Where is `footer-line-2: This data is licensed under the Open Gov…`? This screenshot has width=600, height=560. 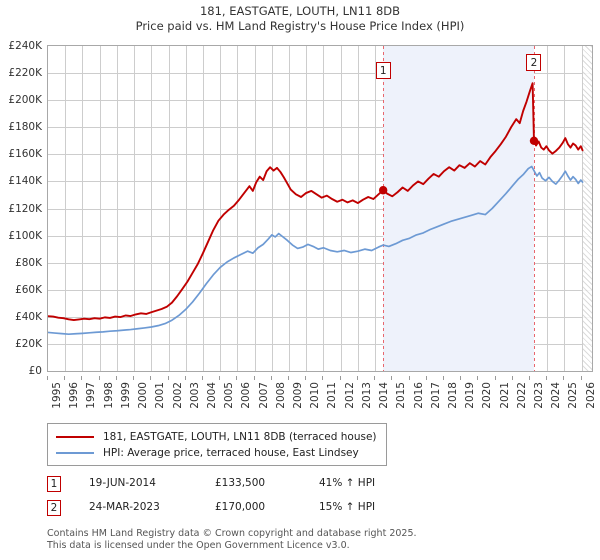 footer-line-2: This data is licensed under the Open Gov… is located at coordinates (198, 545).